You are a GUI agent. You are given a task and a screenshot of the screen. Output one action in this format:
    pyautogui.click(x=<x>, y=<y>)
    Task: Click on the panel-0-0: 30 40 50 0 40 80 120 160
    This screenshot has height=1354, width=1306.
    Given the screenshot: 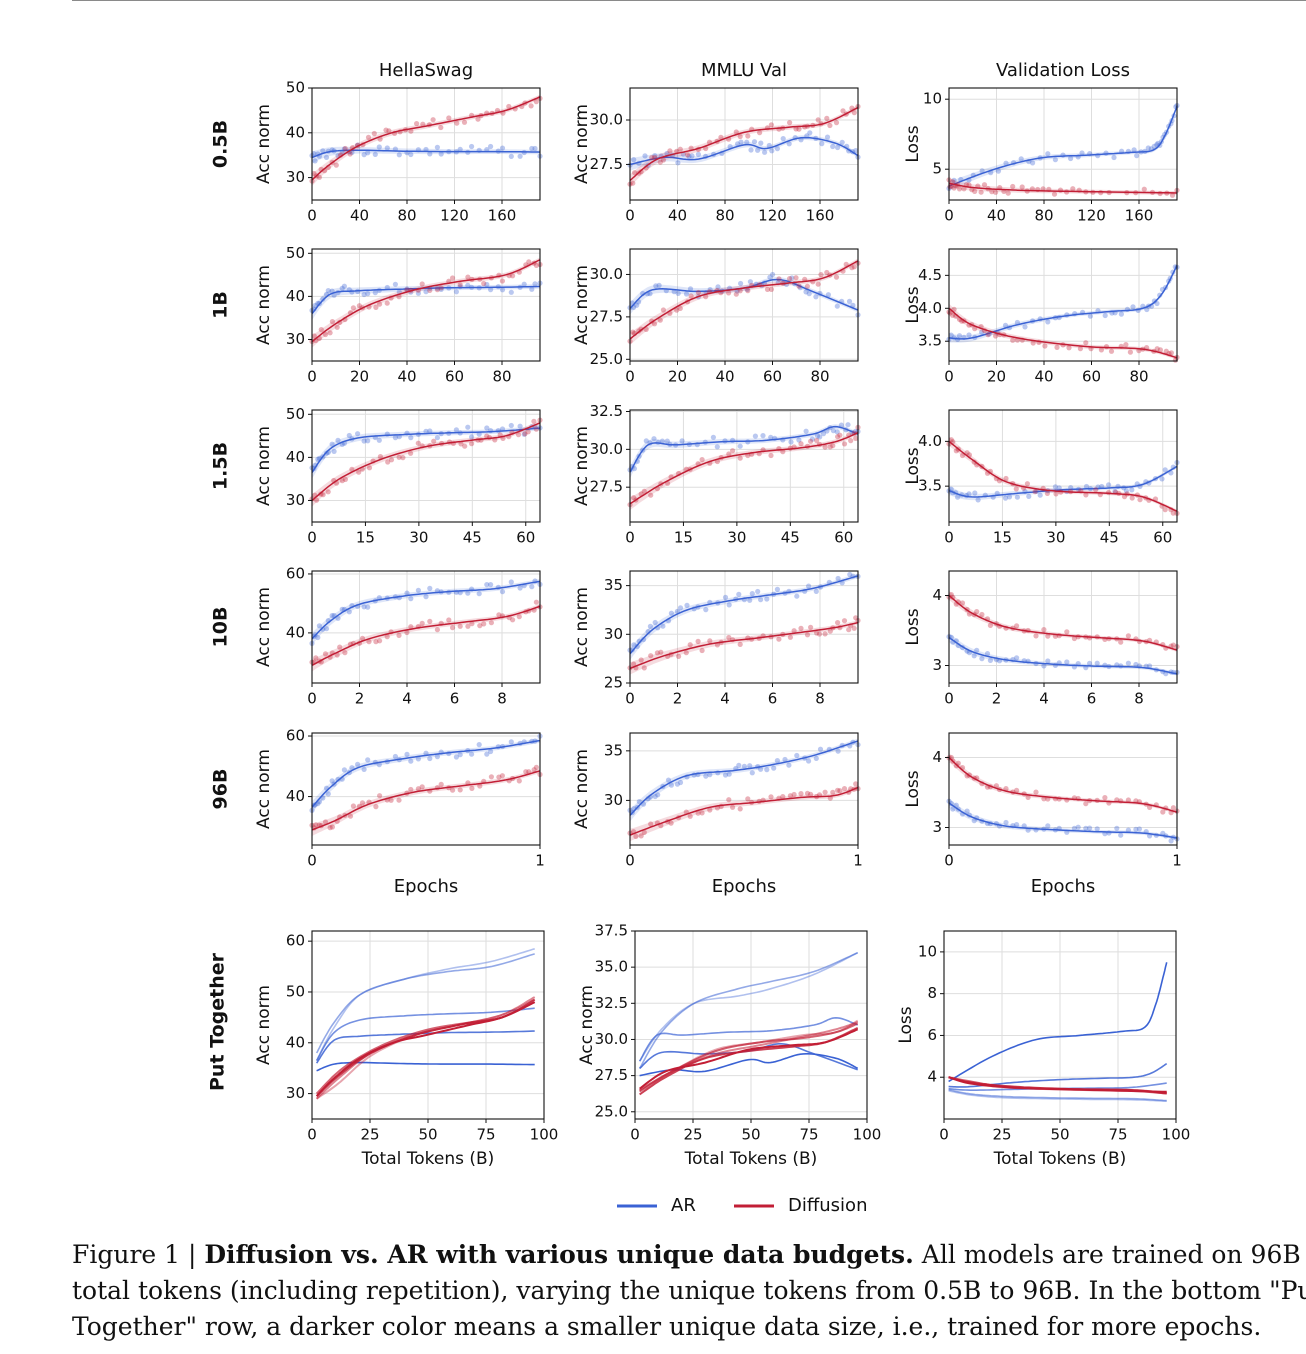 What is the action you would take?
    pyautogui.click(x=414, y=152)
    